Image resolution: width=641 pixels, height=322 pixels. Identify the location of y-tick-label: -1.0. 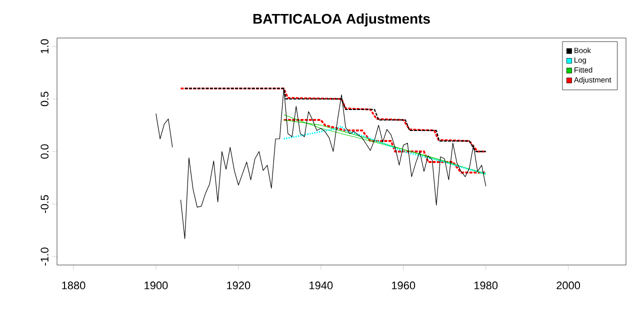
(44, 257).